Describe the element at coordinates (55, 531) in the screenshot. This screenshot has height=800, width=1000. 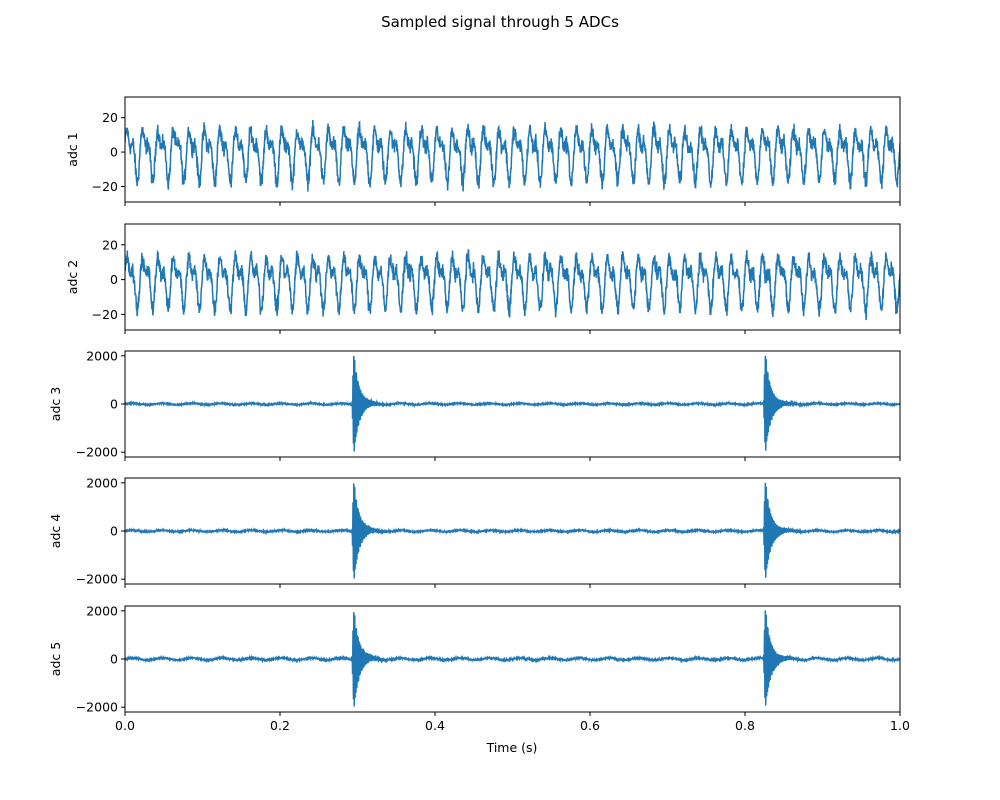
I see `y-axis-label: adc 4` at that location.